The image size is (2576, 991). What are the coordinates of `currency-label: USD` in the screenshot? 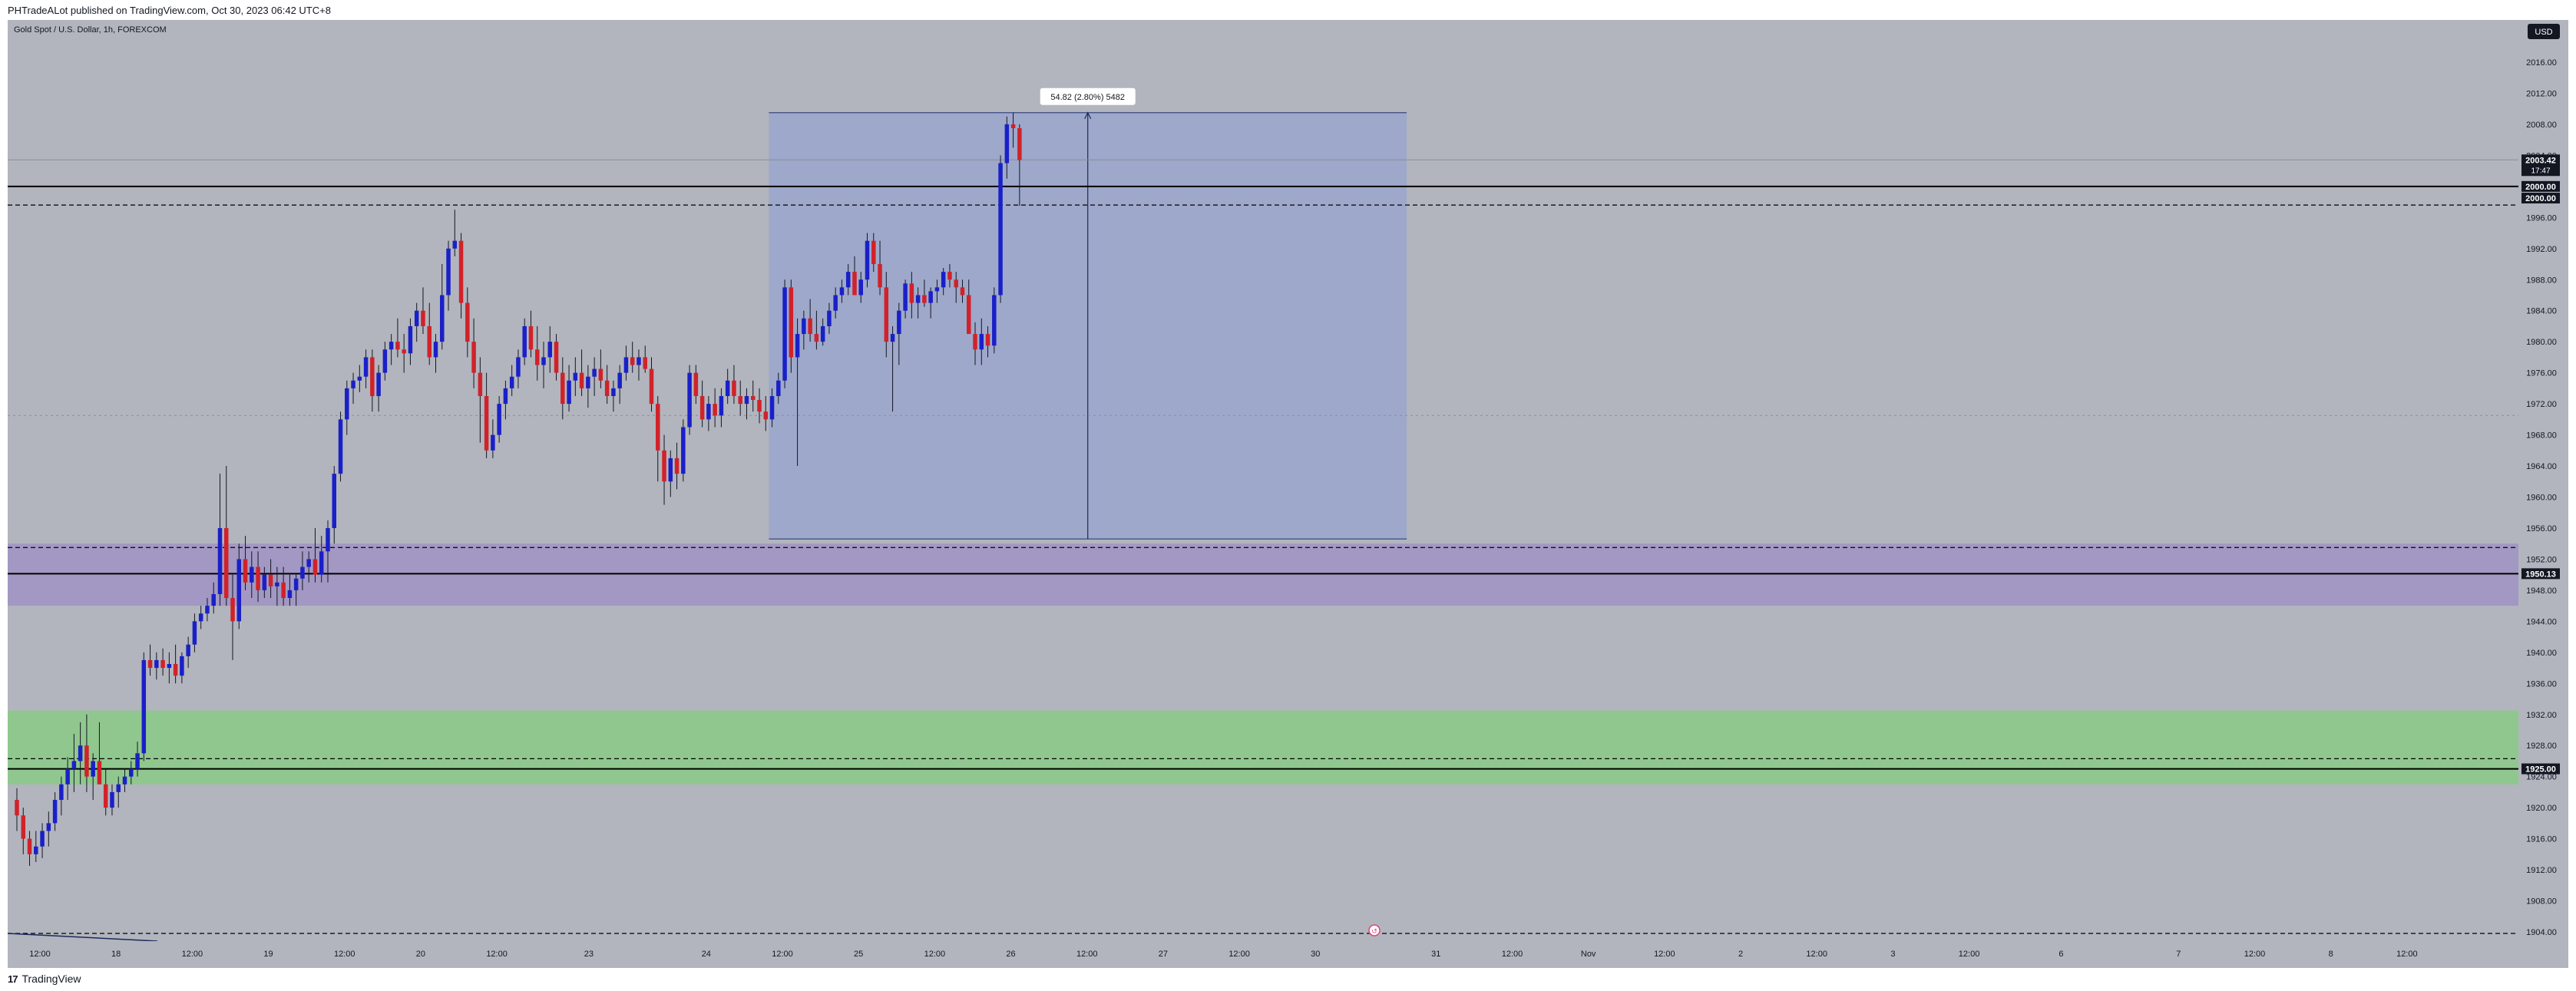 It's located at (2543, 32).